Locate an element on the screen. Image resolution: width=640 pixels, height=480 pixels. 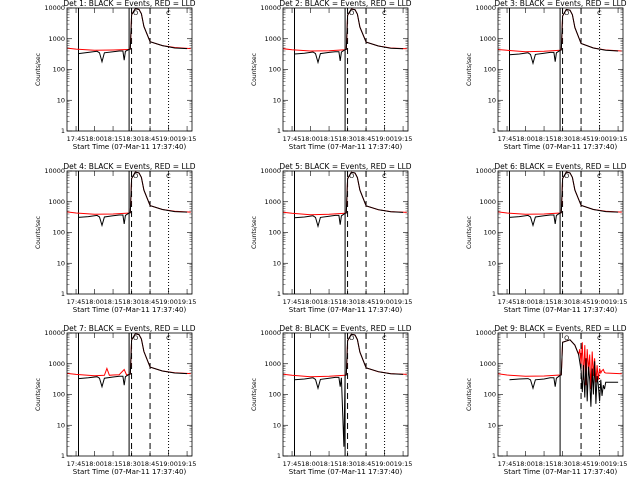
panel-title: Det 5: BLACK = Events, RED = LLD is located at coordinates (345, 166).